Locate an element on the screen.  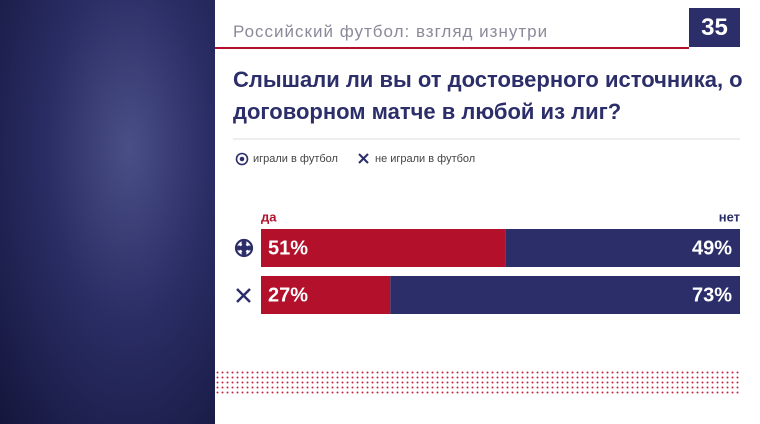
value-label: 73% is located at coordinates (712, 295).